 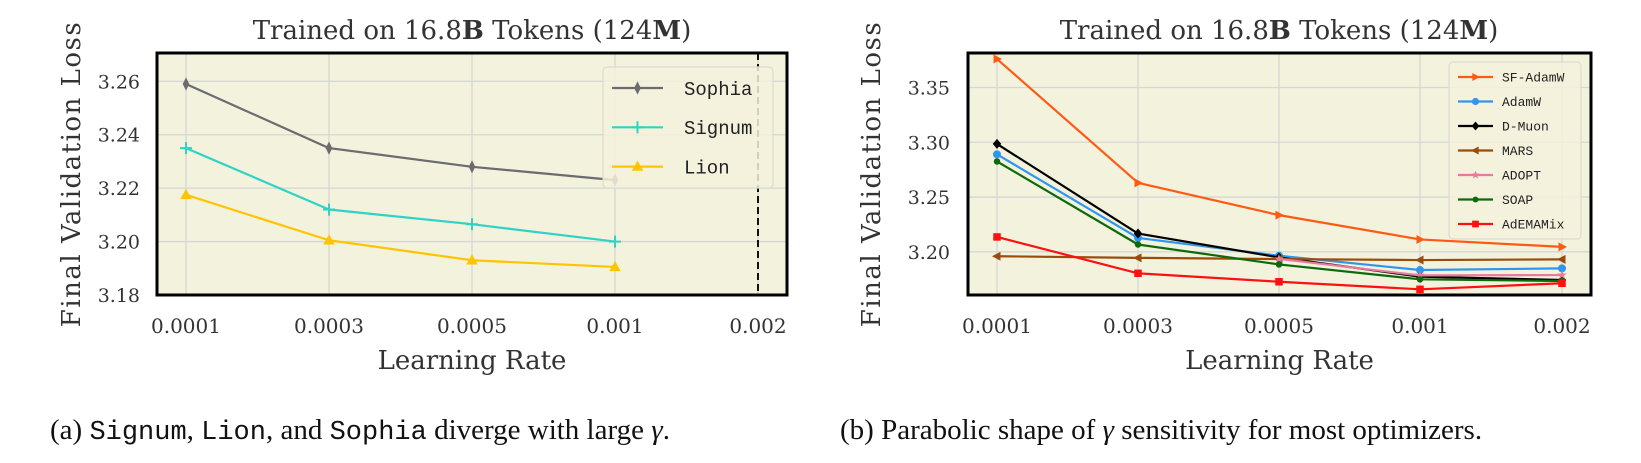 I want to click on caption-b-label: (b), so click(x=857, y=430).